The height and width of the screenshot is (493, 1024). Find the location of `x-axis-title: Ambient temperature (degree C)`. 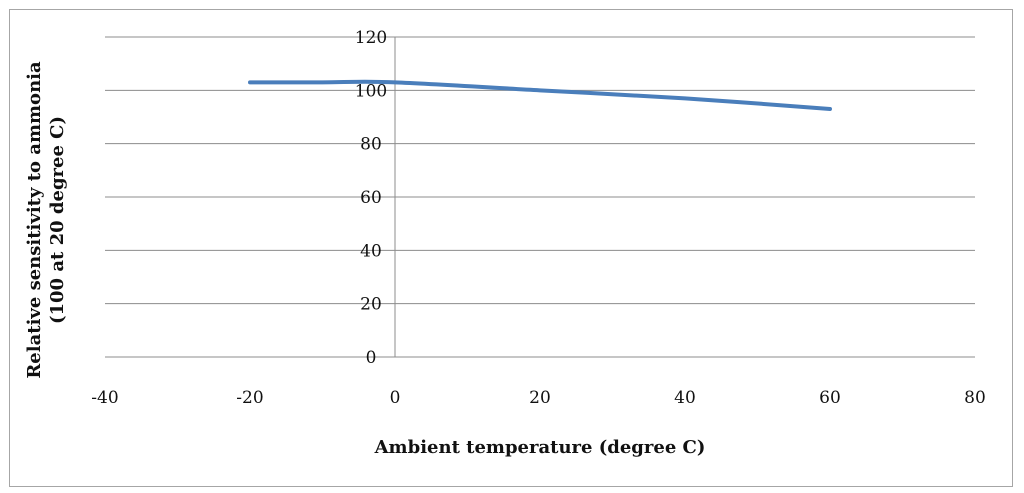

x-axis-title: Ambient temperature (degree C) is located at coordinates (540, 447).